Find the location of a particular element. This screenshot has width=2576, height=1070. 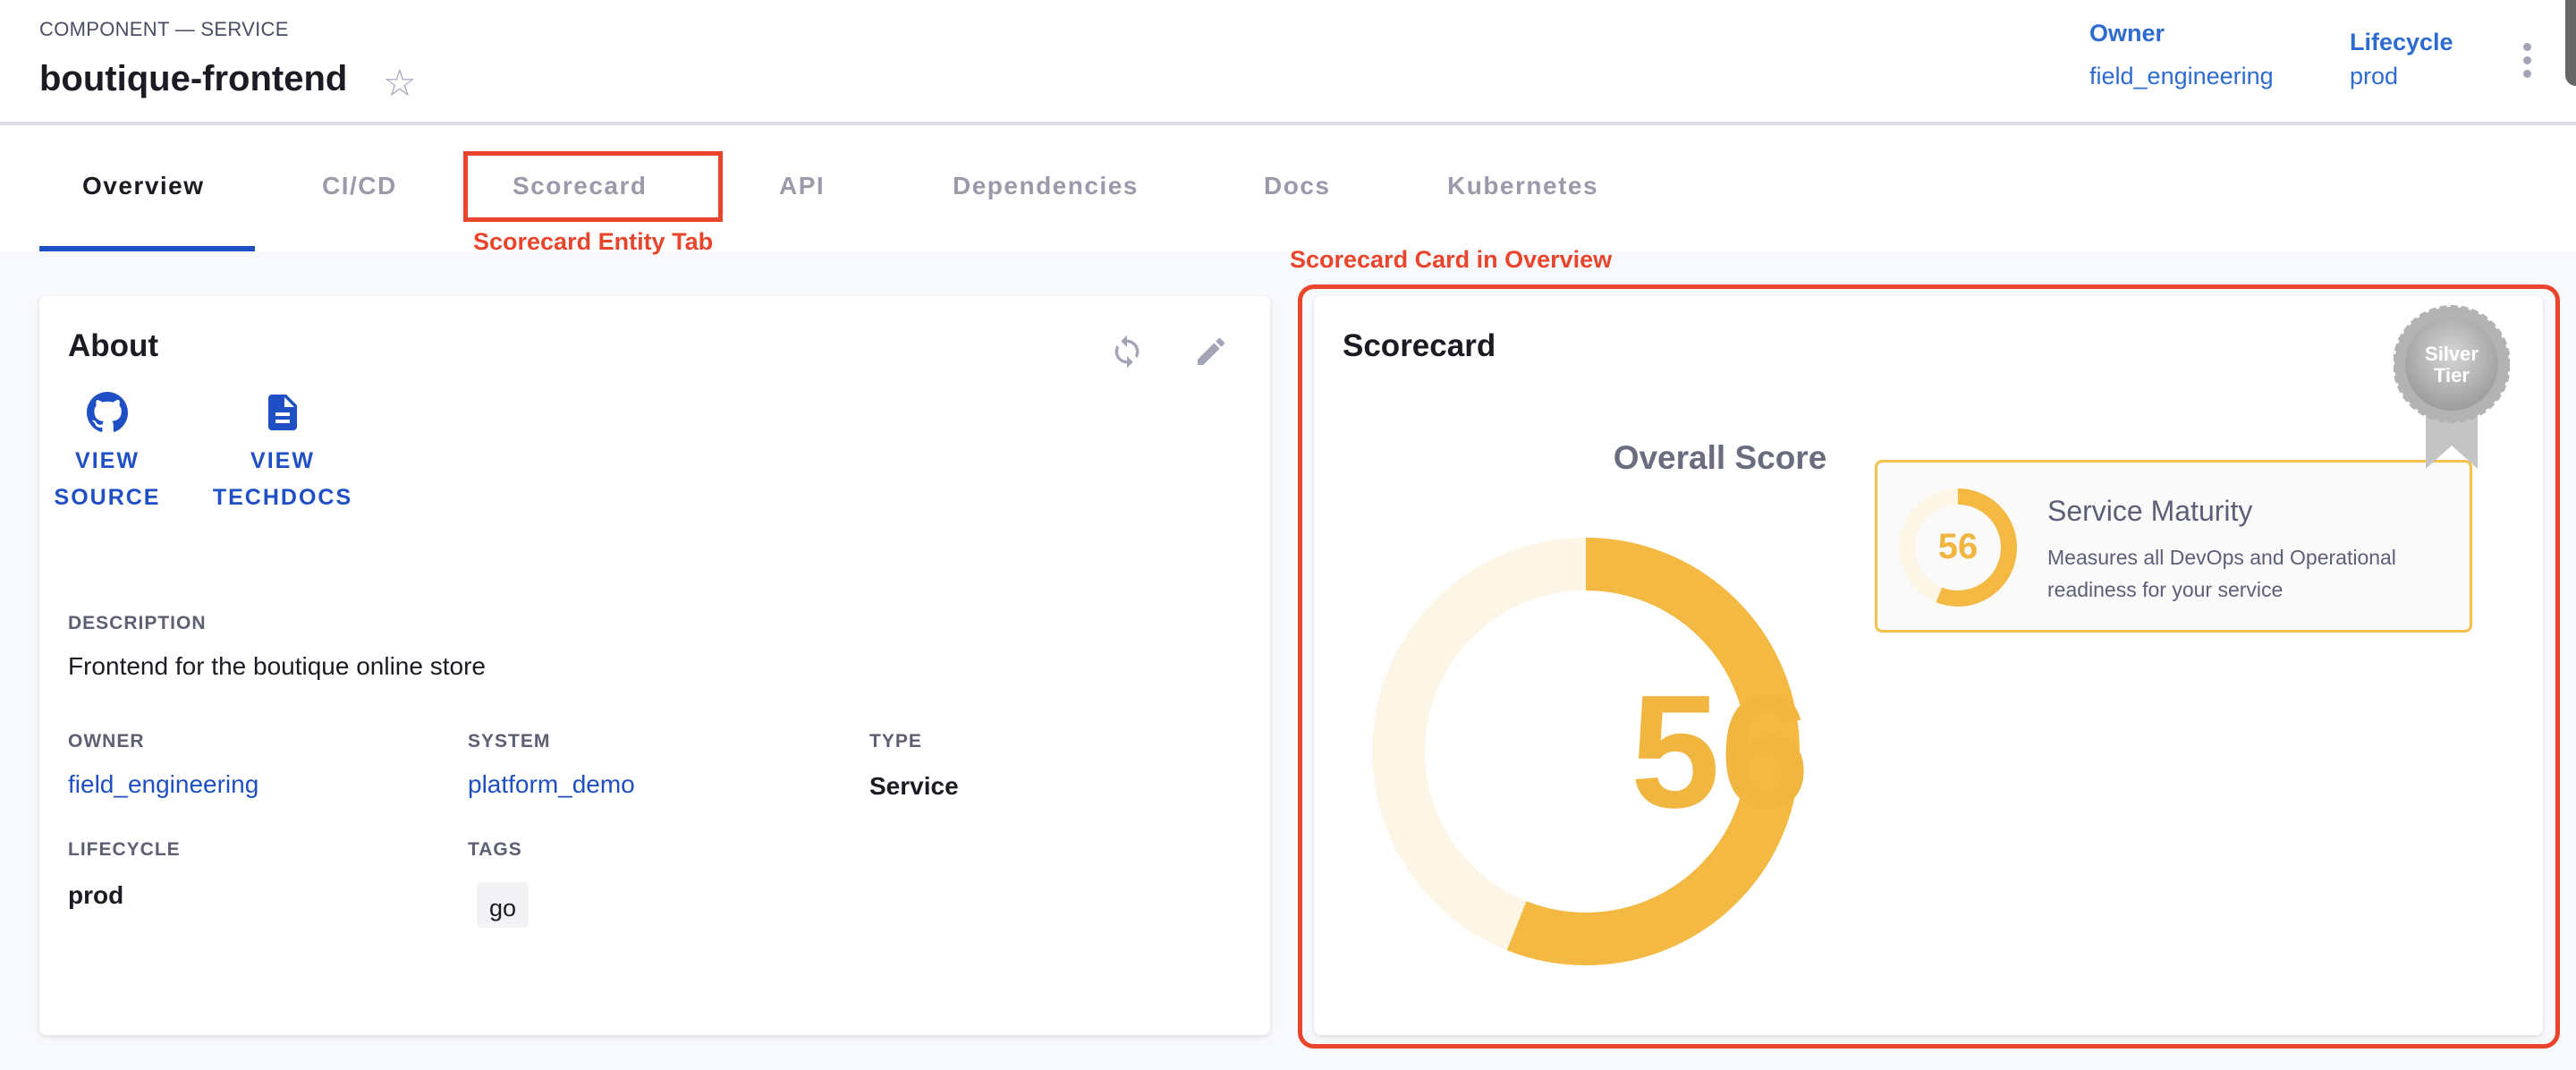

github-icon is located at coordinates (108, 412).